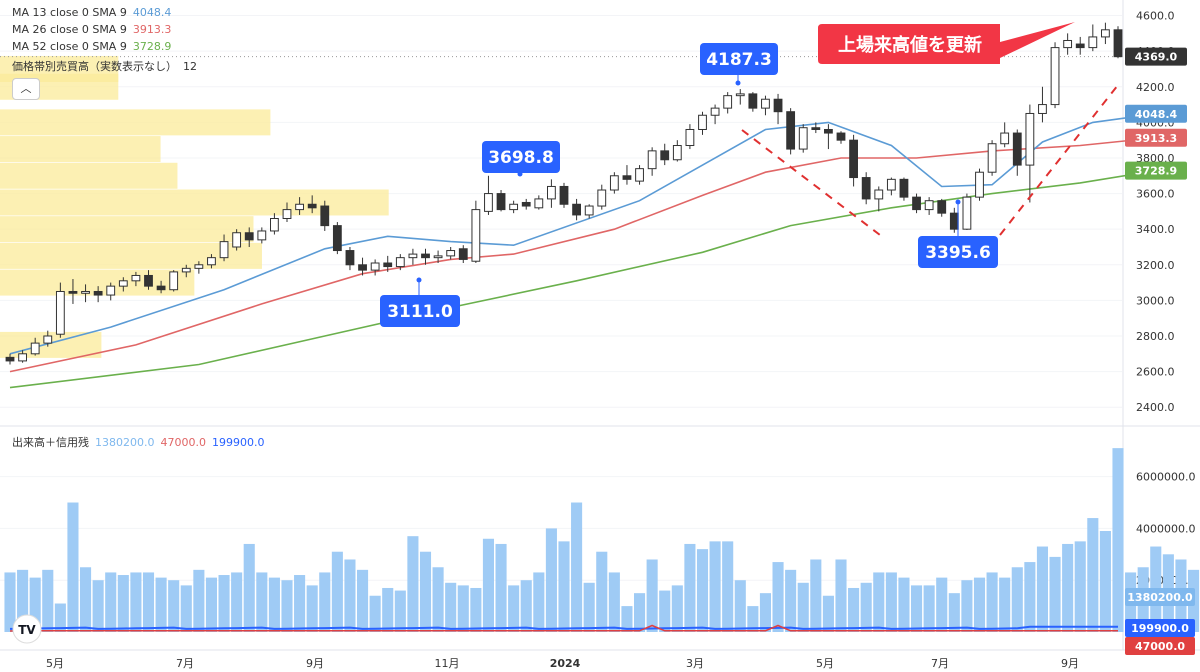  What do you see at coordinates (183, 442) in the screenshot?
I see `legend-vol-v2: 47000.0` at bounding box center [183, 442].